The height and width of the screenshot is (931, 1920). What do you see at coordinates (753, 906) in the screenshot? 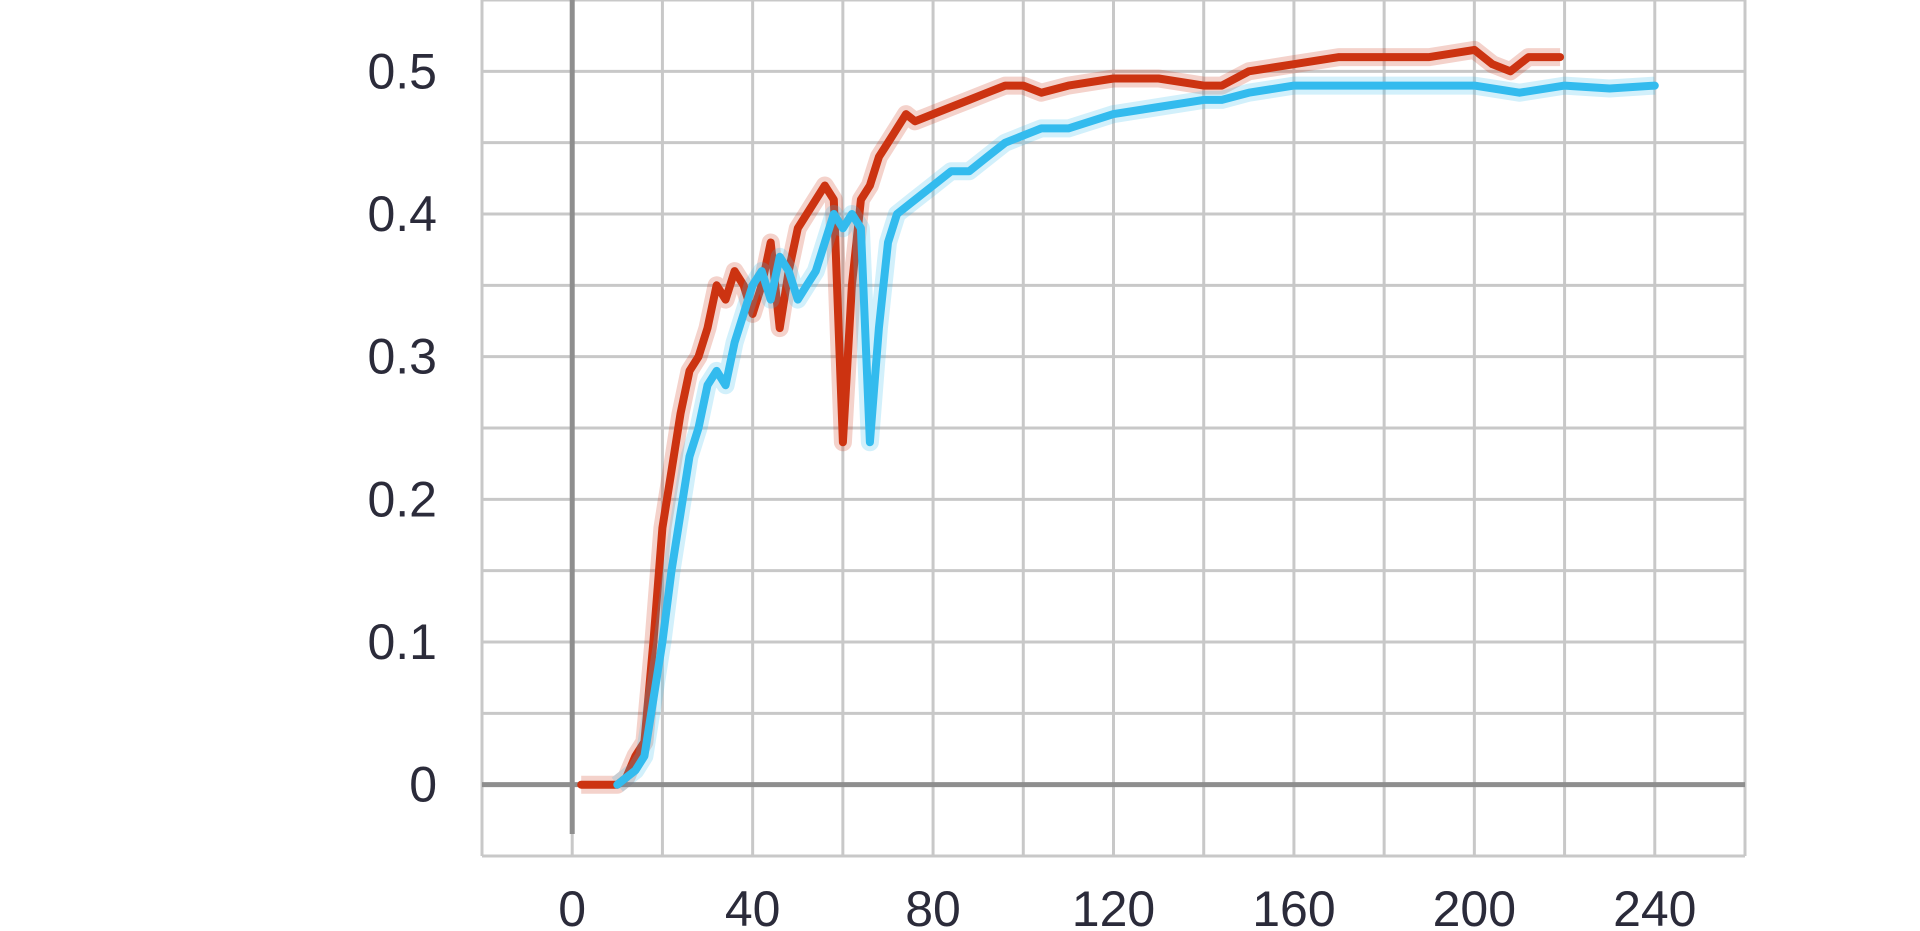
I see `x-tick-label: 40` at bounding box center [753, 906].